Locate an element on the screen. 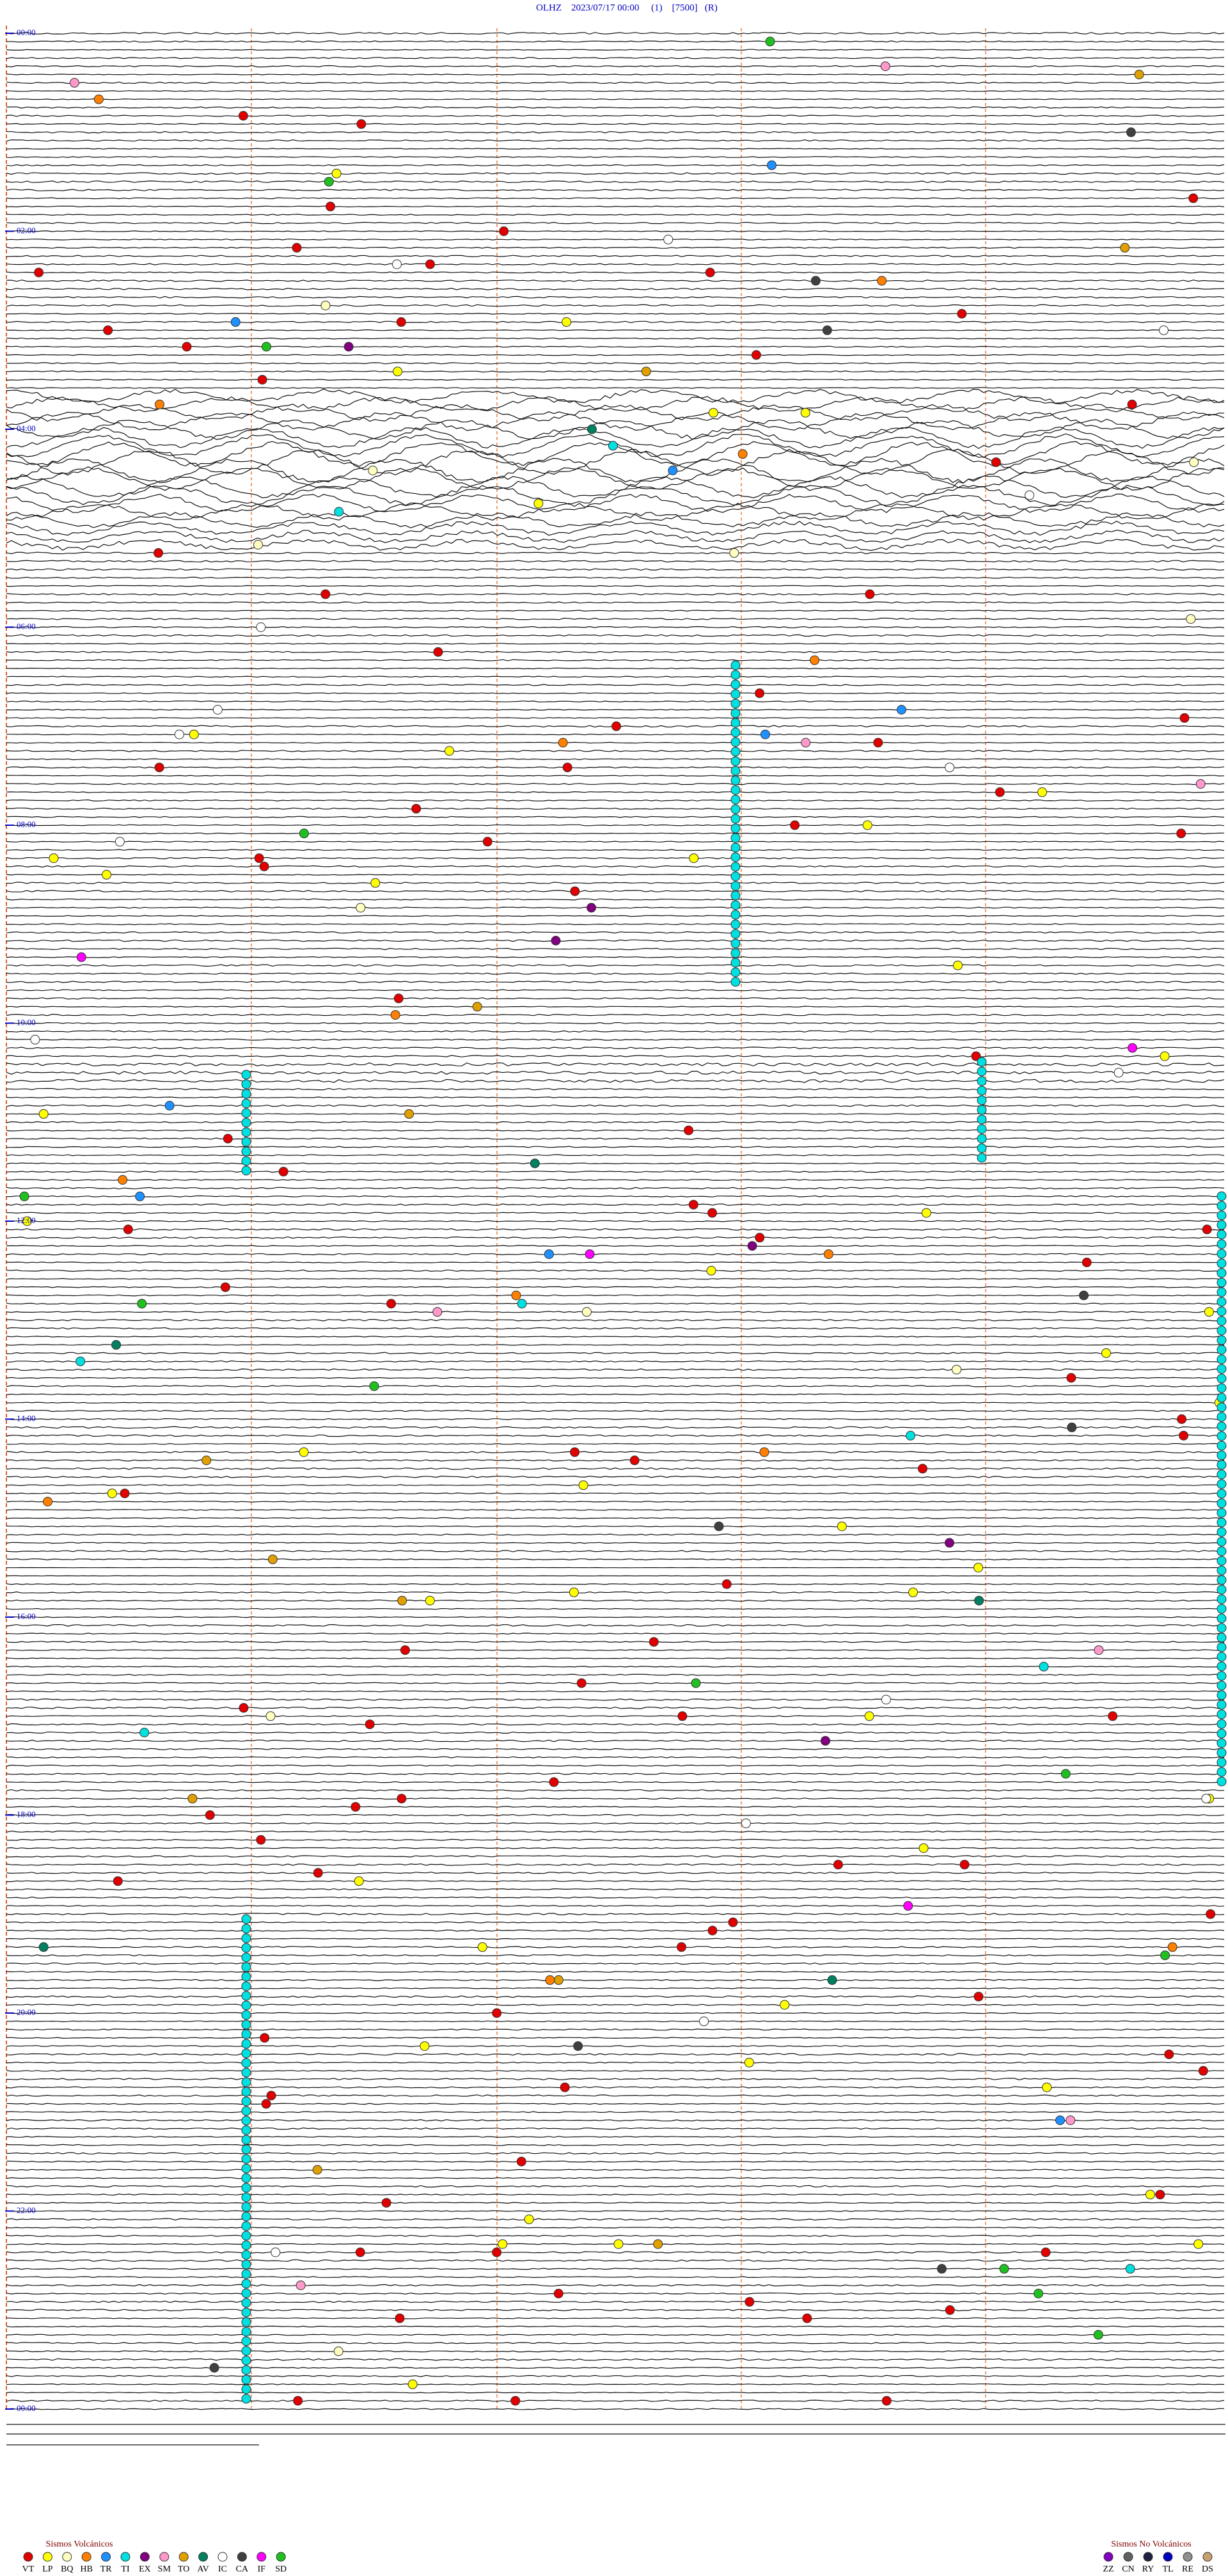 The width and height of the screenshot is (1228, 2576). legend-code: RY is located at coordinates (1148, 2569).